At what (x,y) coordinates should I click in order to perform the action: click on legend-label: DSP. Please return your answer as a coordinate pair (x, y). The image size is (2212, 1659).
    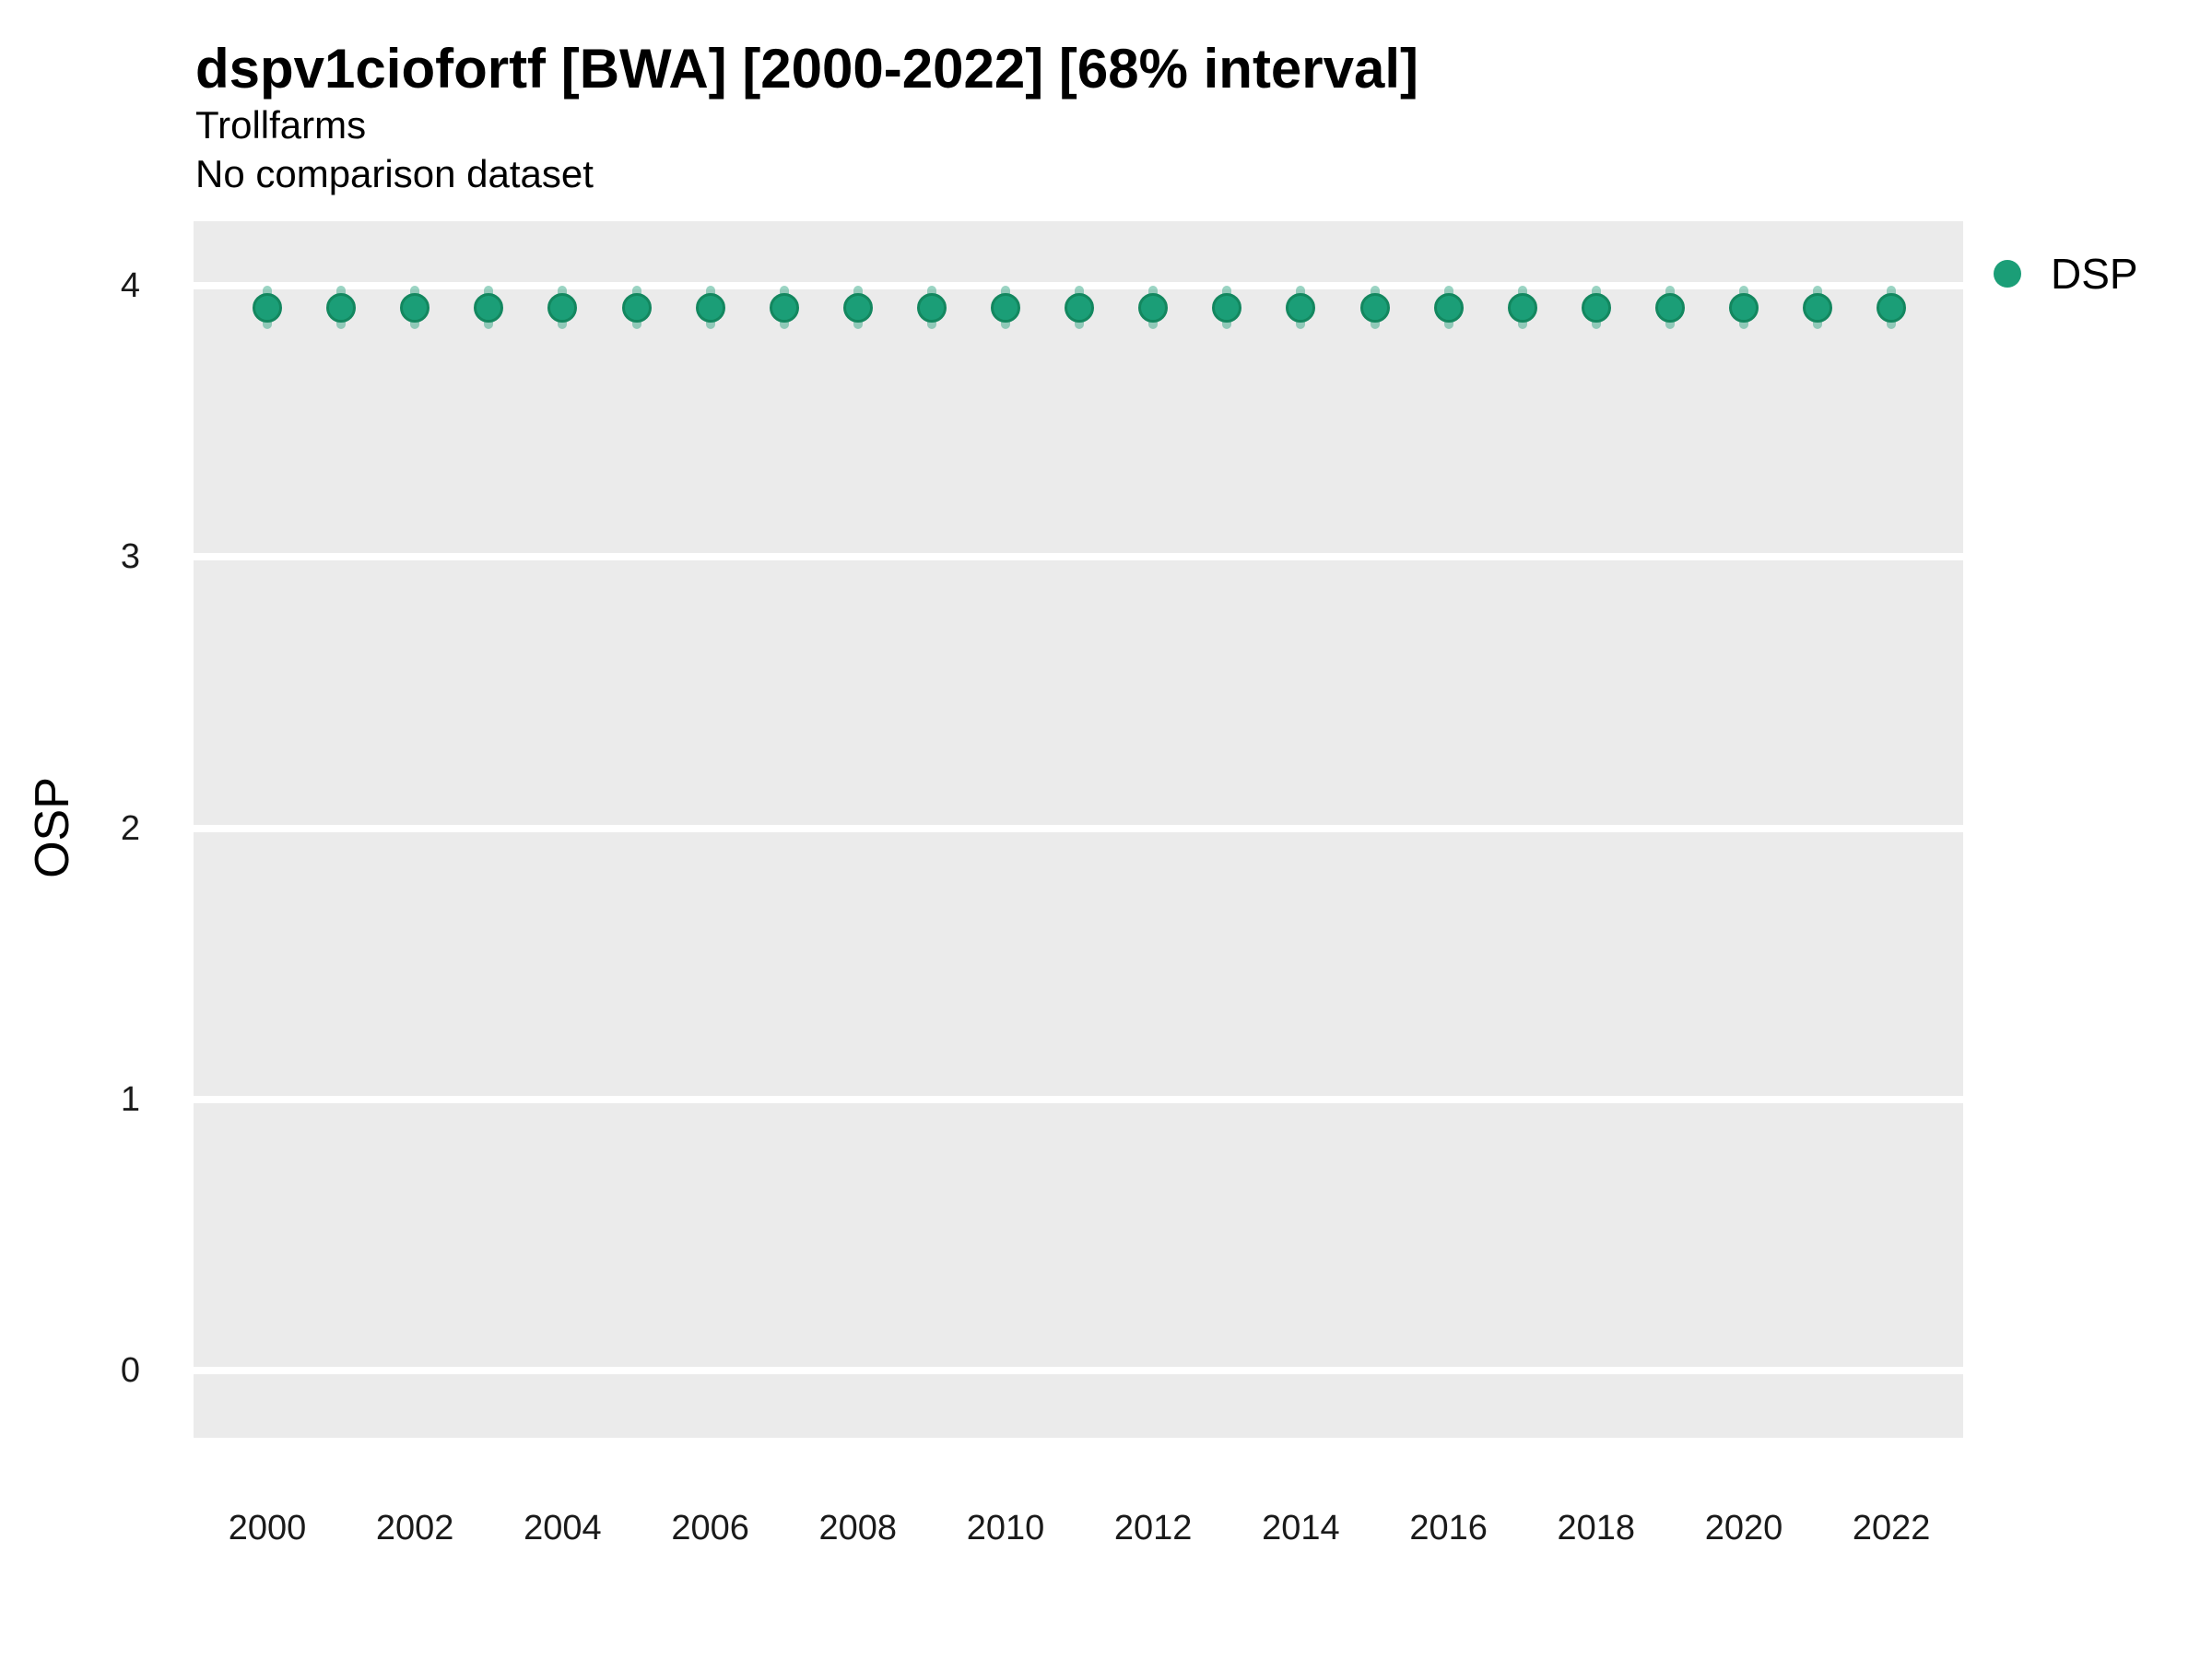
    Looking at the image, I should click on (2094, 274).